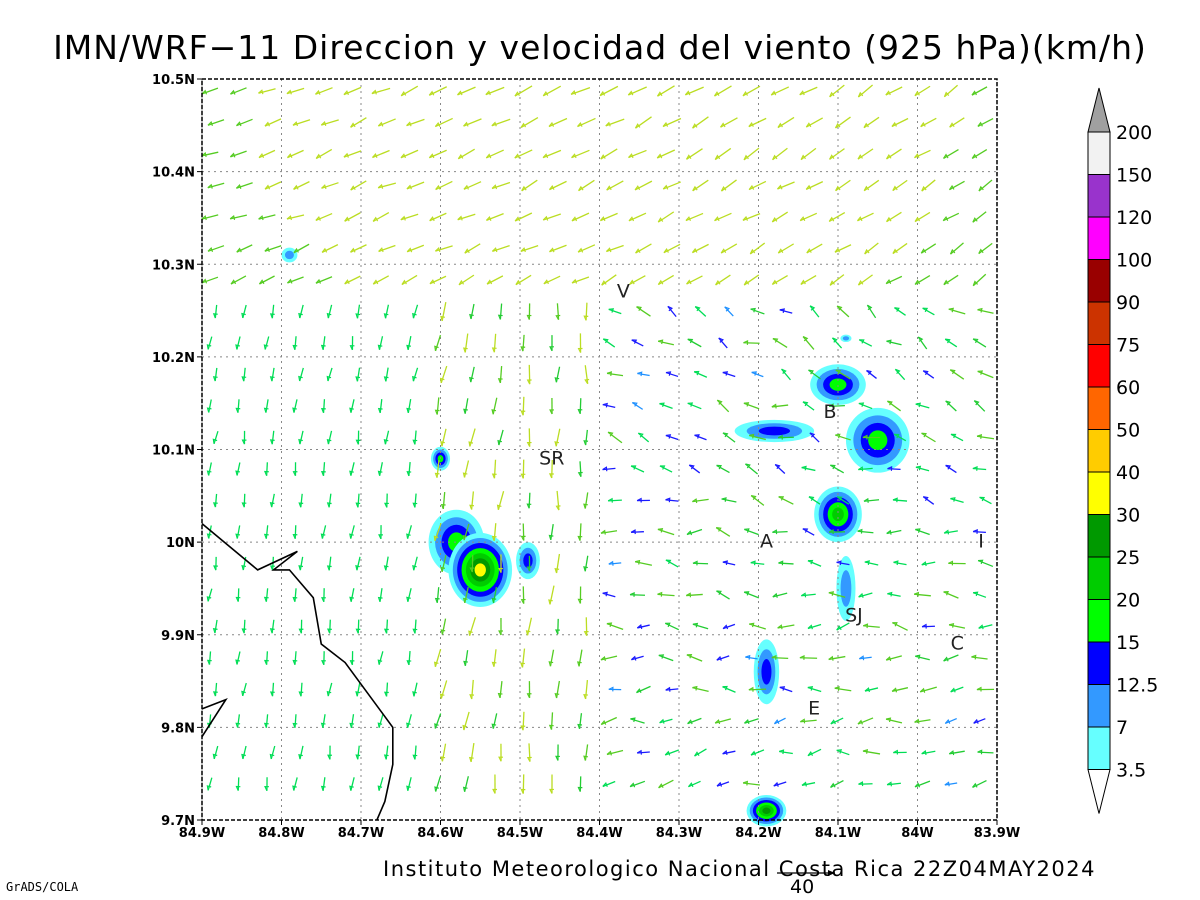  Describe the element at coordinates (917, 833) in the screenshot. I see `x-tick-label: 84W` at that location.